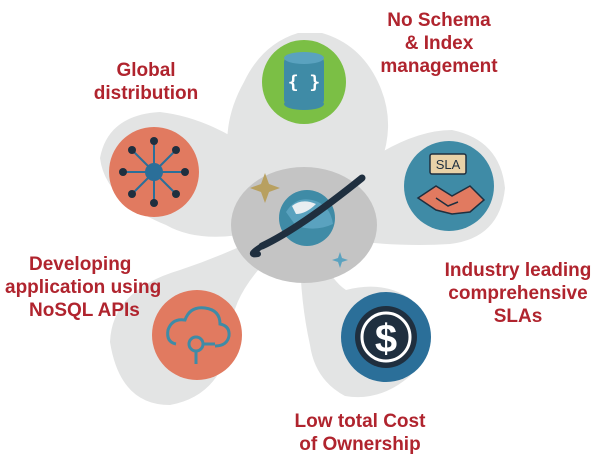  What do you see at coordinates (80, 264) in the screenshot?
I see `label-line: Developing` at bounding box center [80, 264].